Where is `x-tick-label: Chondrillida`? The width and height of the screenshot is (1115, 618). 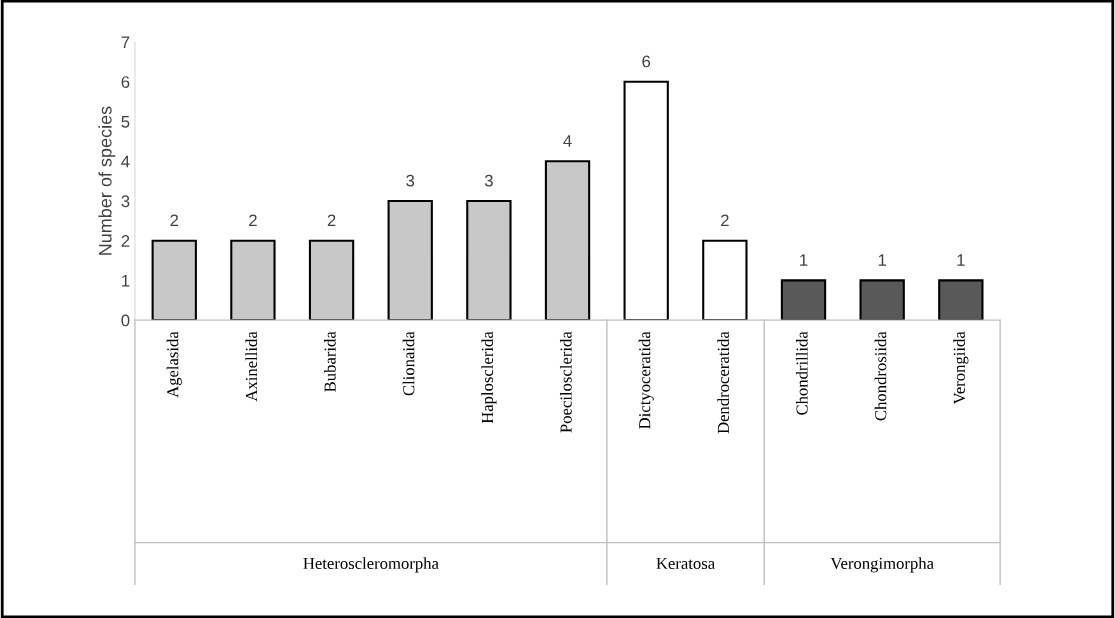 x-tick-label: Chondrillida is located at coordinates (801, 373).